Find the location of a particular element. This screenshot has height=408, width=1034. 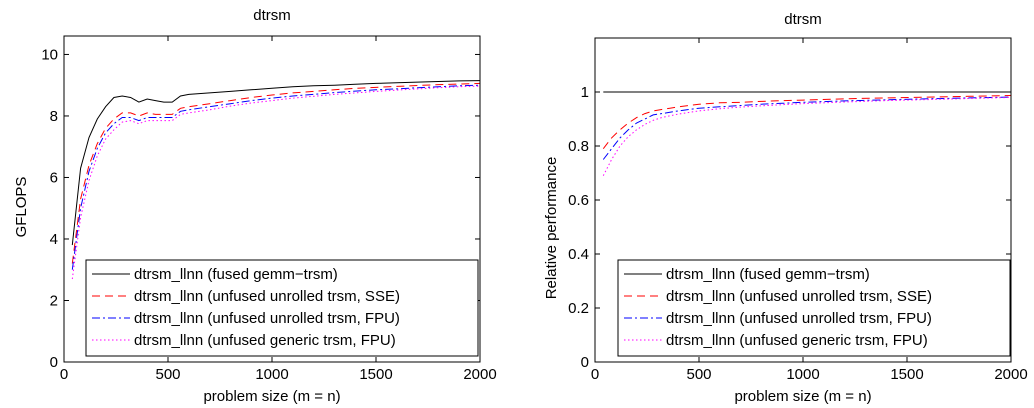

y-tick-label: 0.6 is located at coordinates (578, 200).